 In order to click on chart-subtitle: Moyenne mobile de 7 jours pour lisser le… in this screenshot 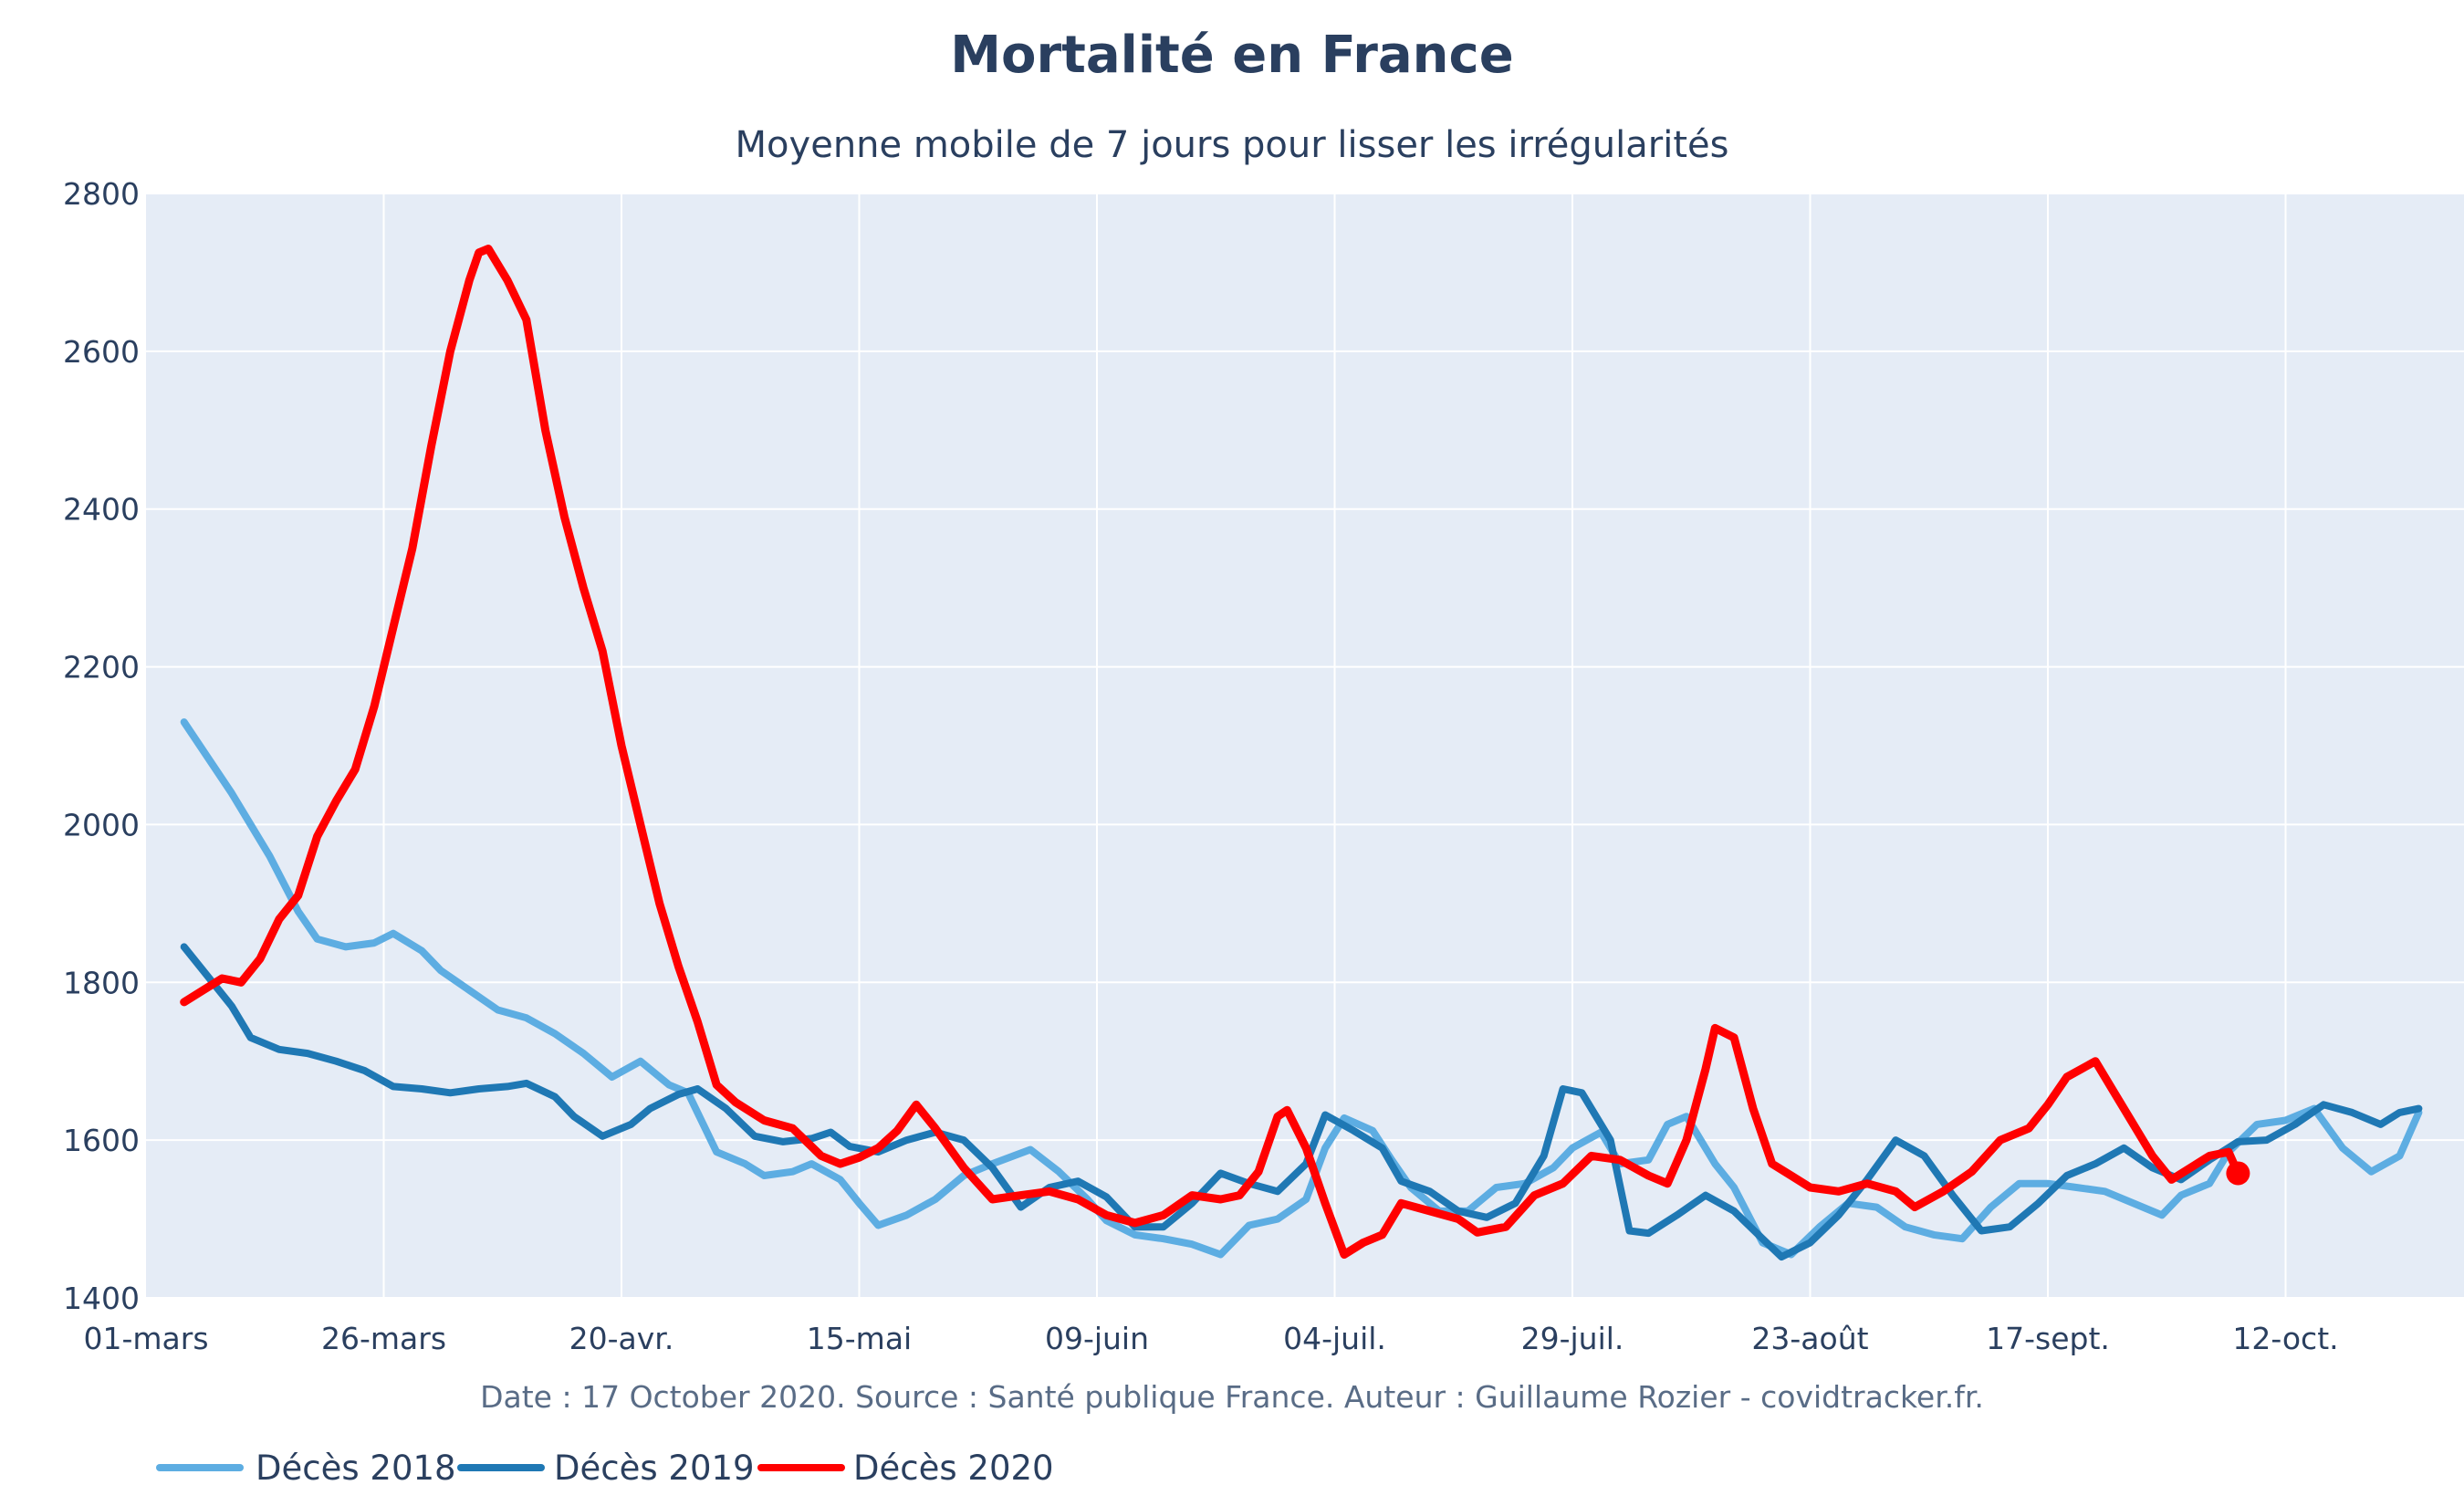, I will do `click(1232, 145)`.